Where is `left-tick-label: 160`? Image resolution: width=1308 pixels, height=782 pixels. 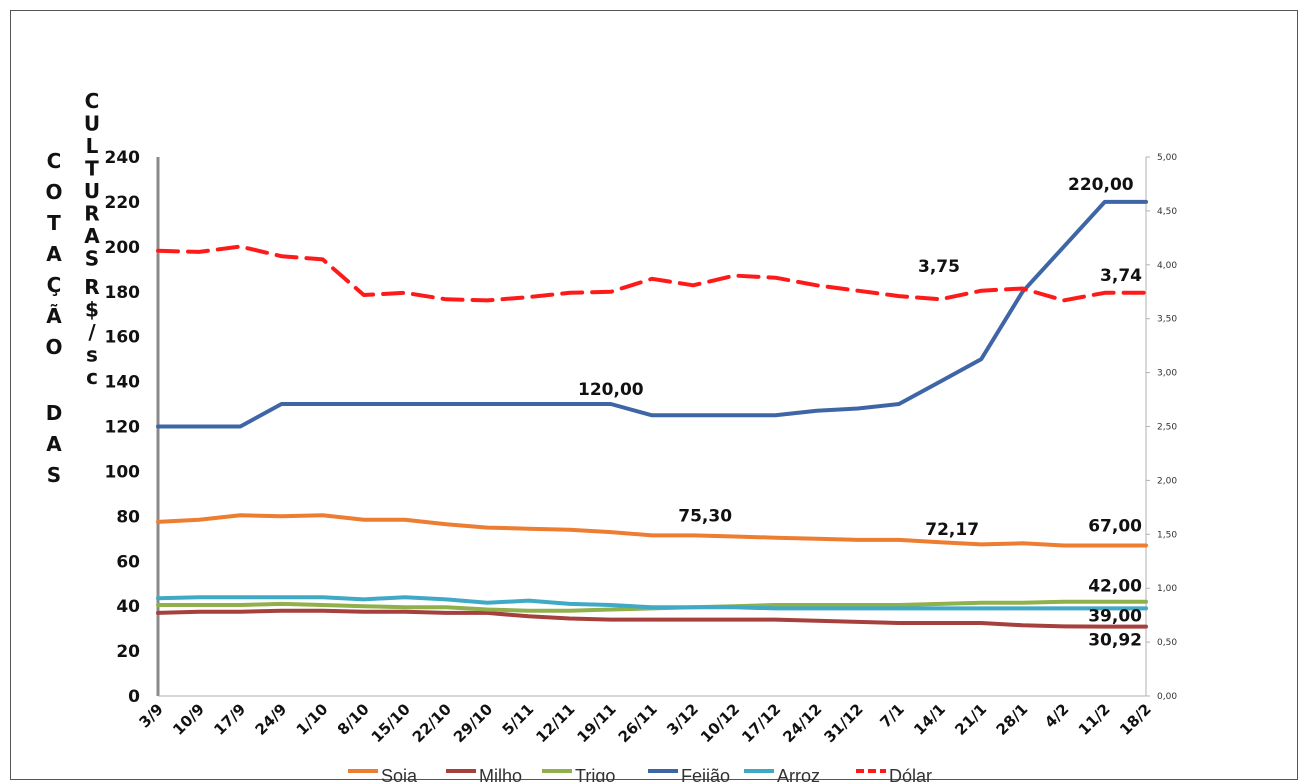
left-tick-label: 160 is located at coordinates (123, 338).